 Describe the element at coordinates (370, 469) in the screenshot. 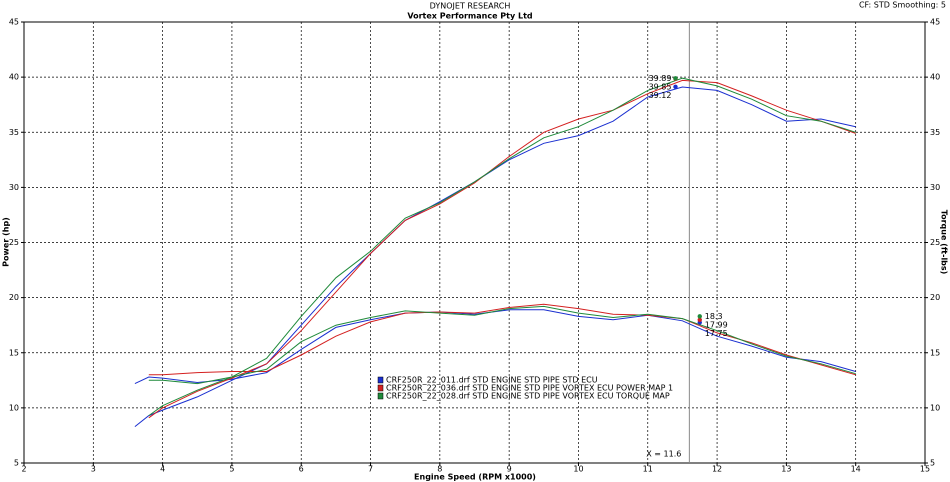

I see `x-tick-label: 7` at that location.